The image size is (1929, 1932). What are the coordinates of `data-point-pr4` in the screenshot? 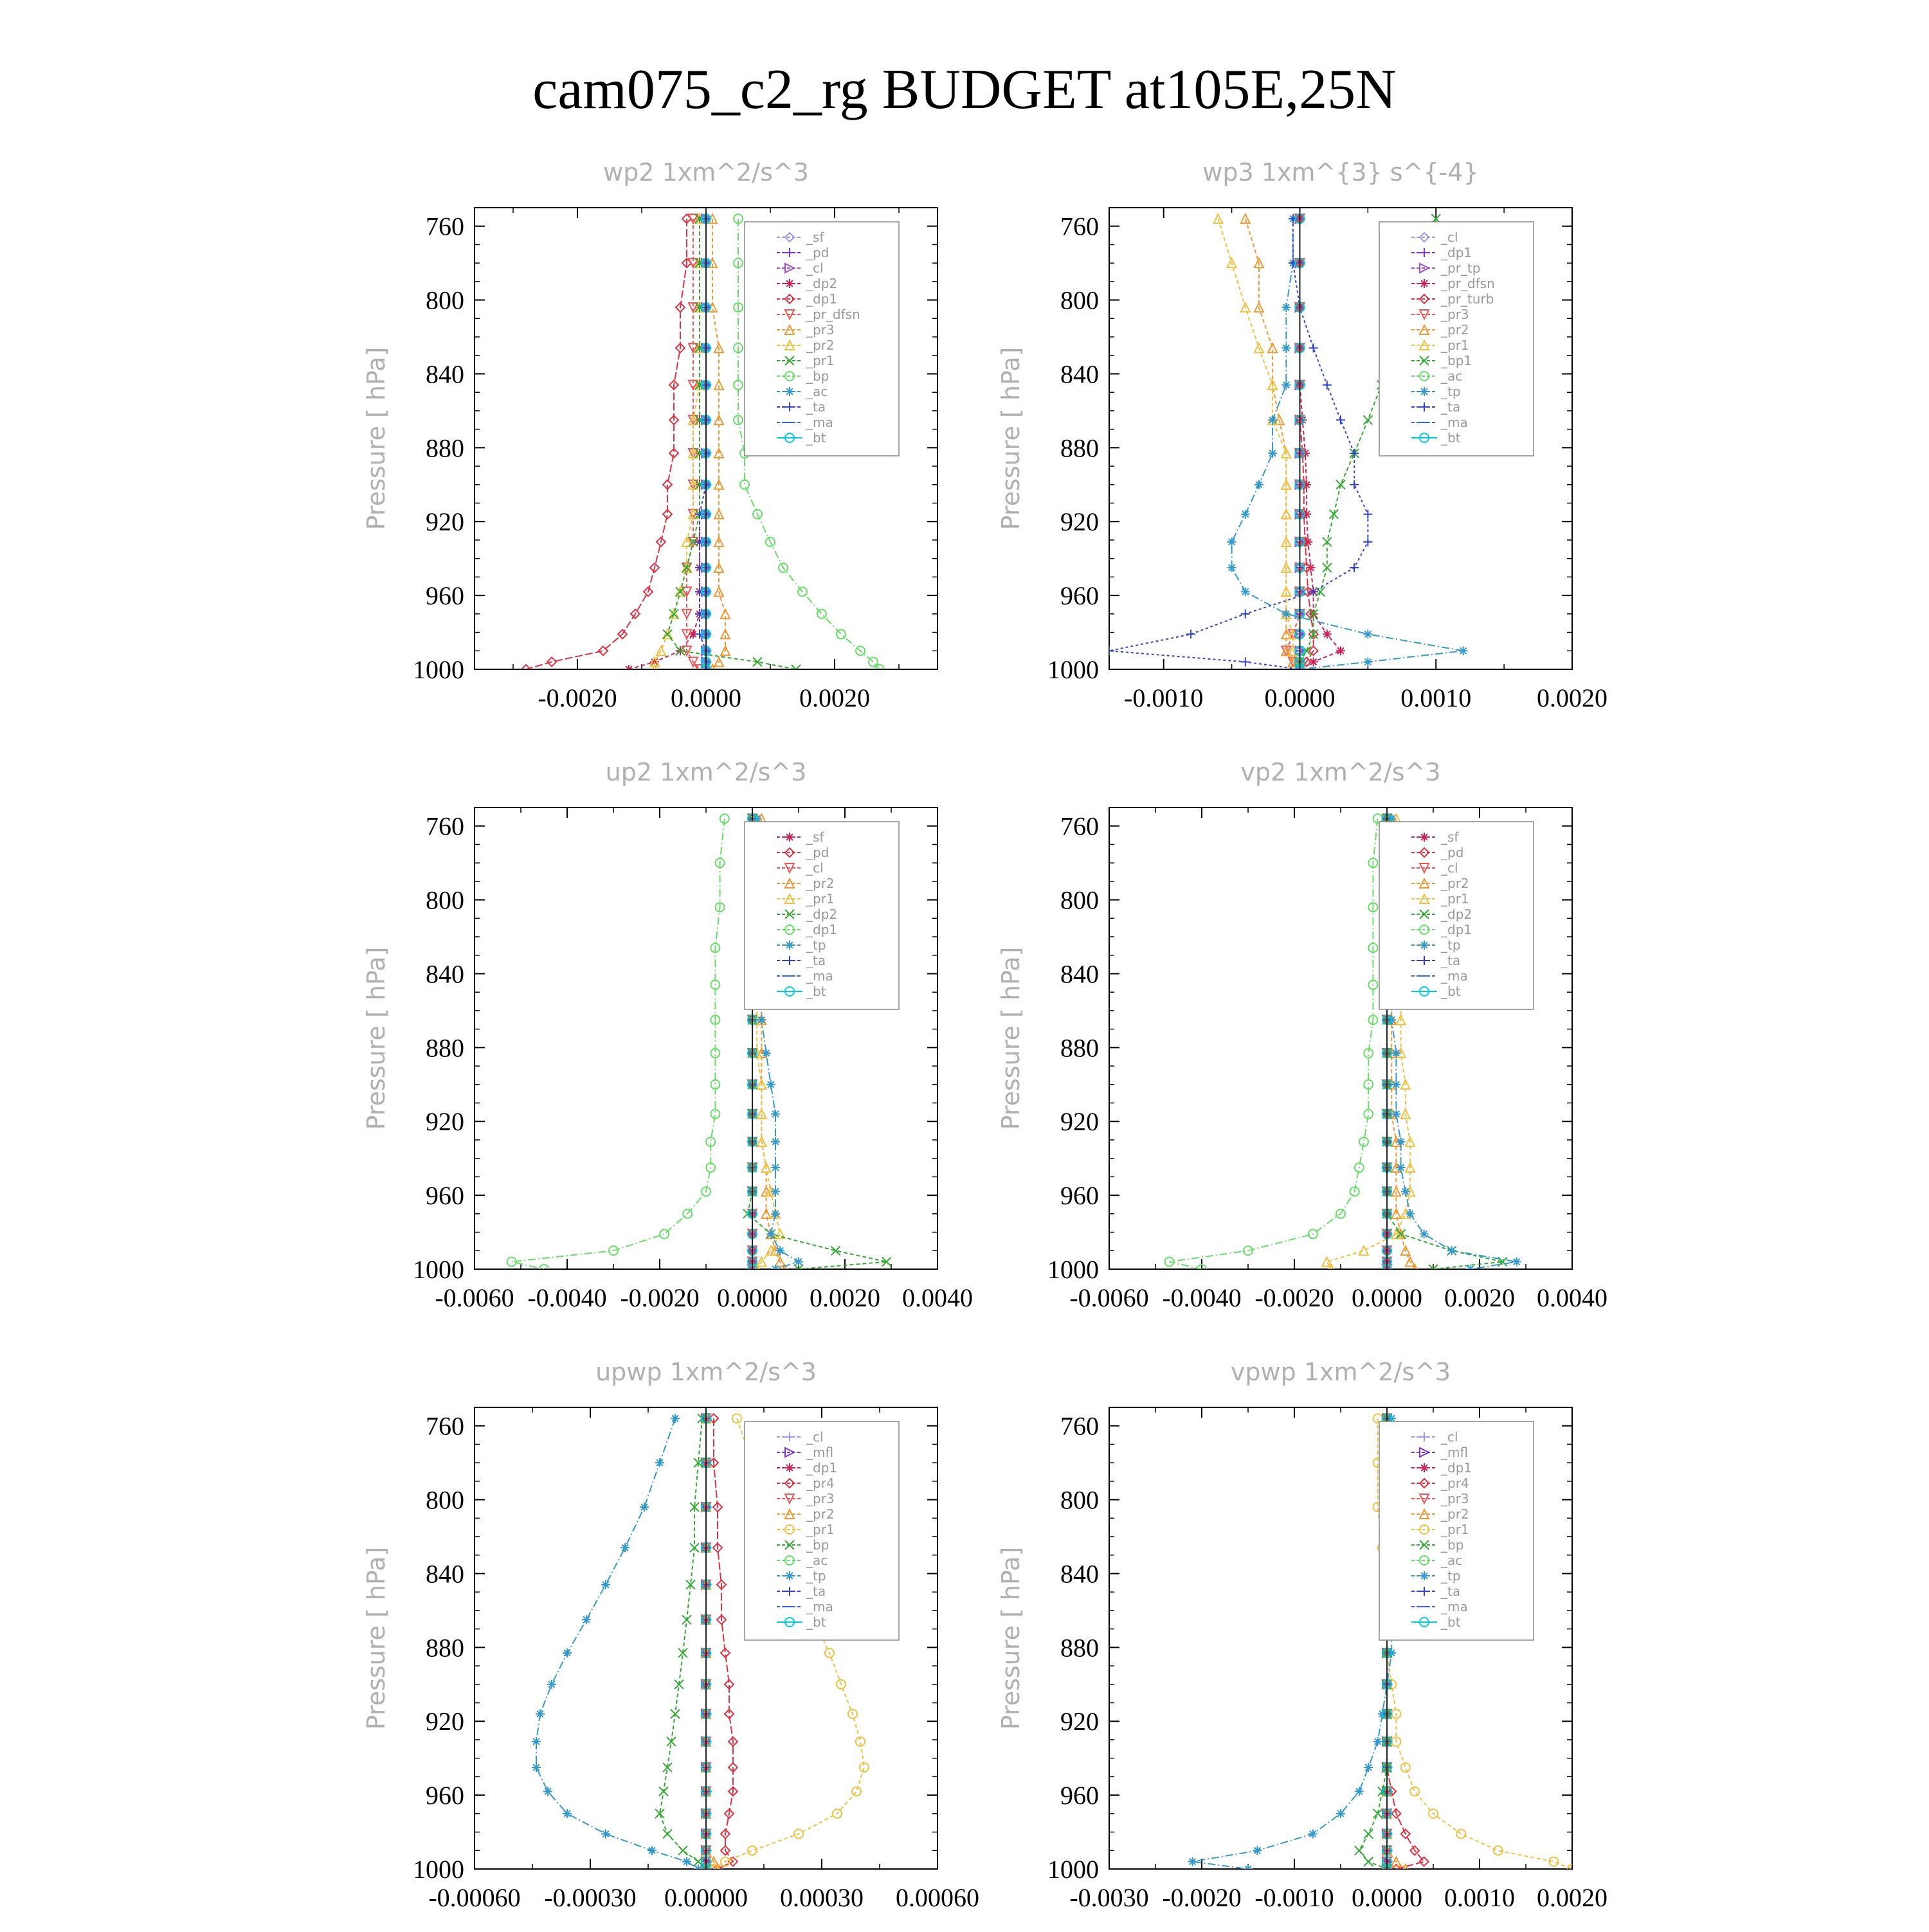 It's located at (725, 1851).